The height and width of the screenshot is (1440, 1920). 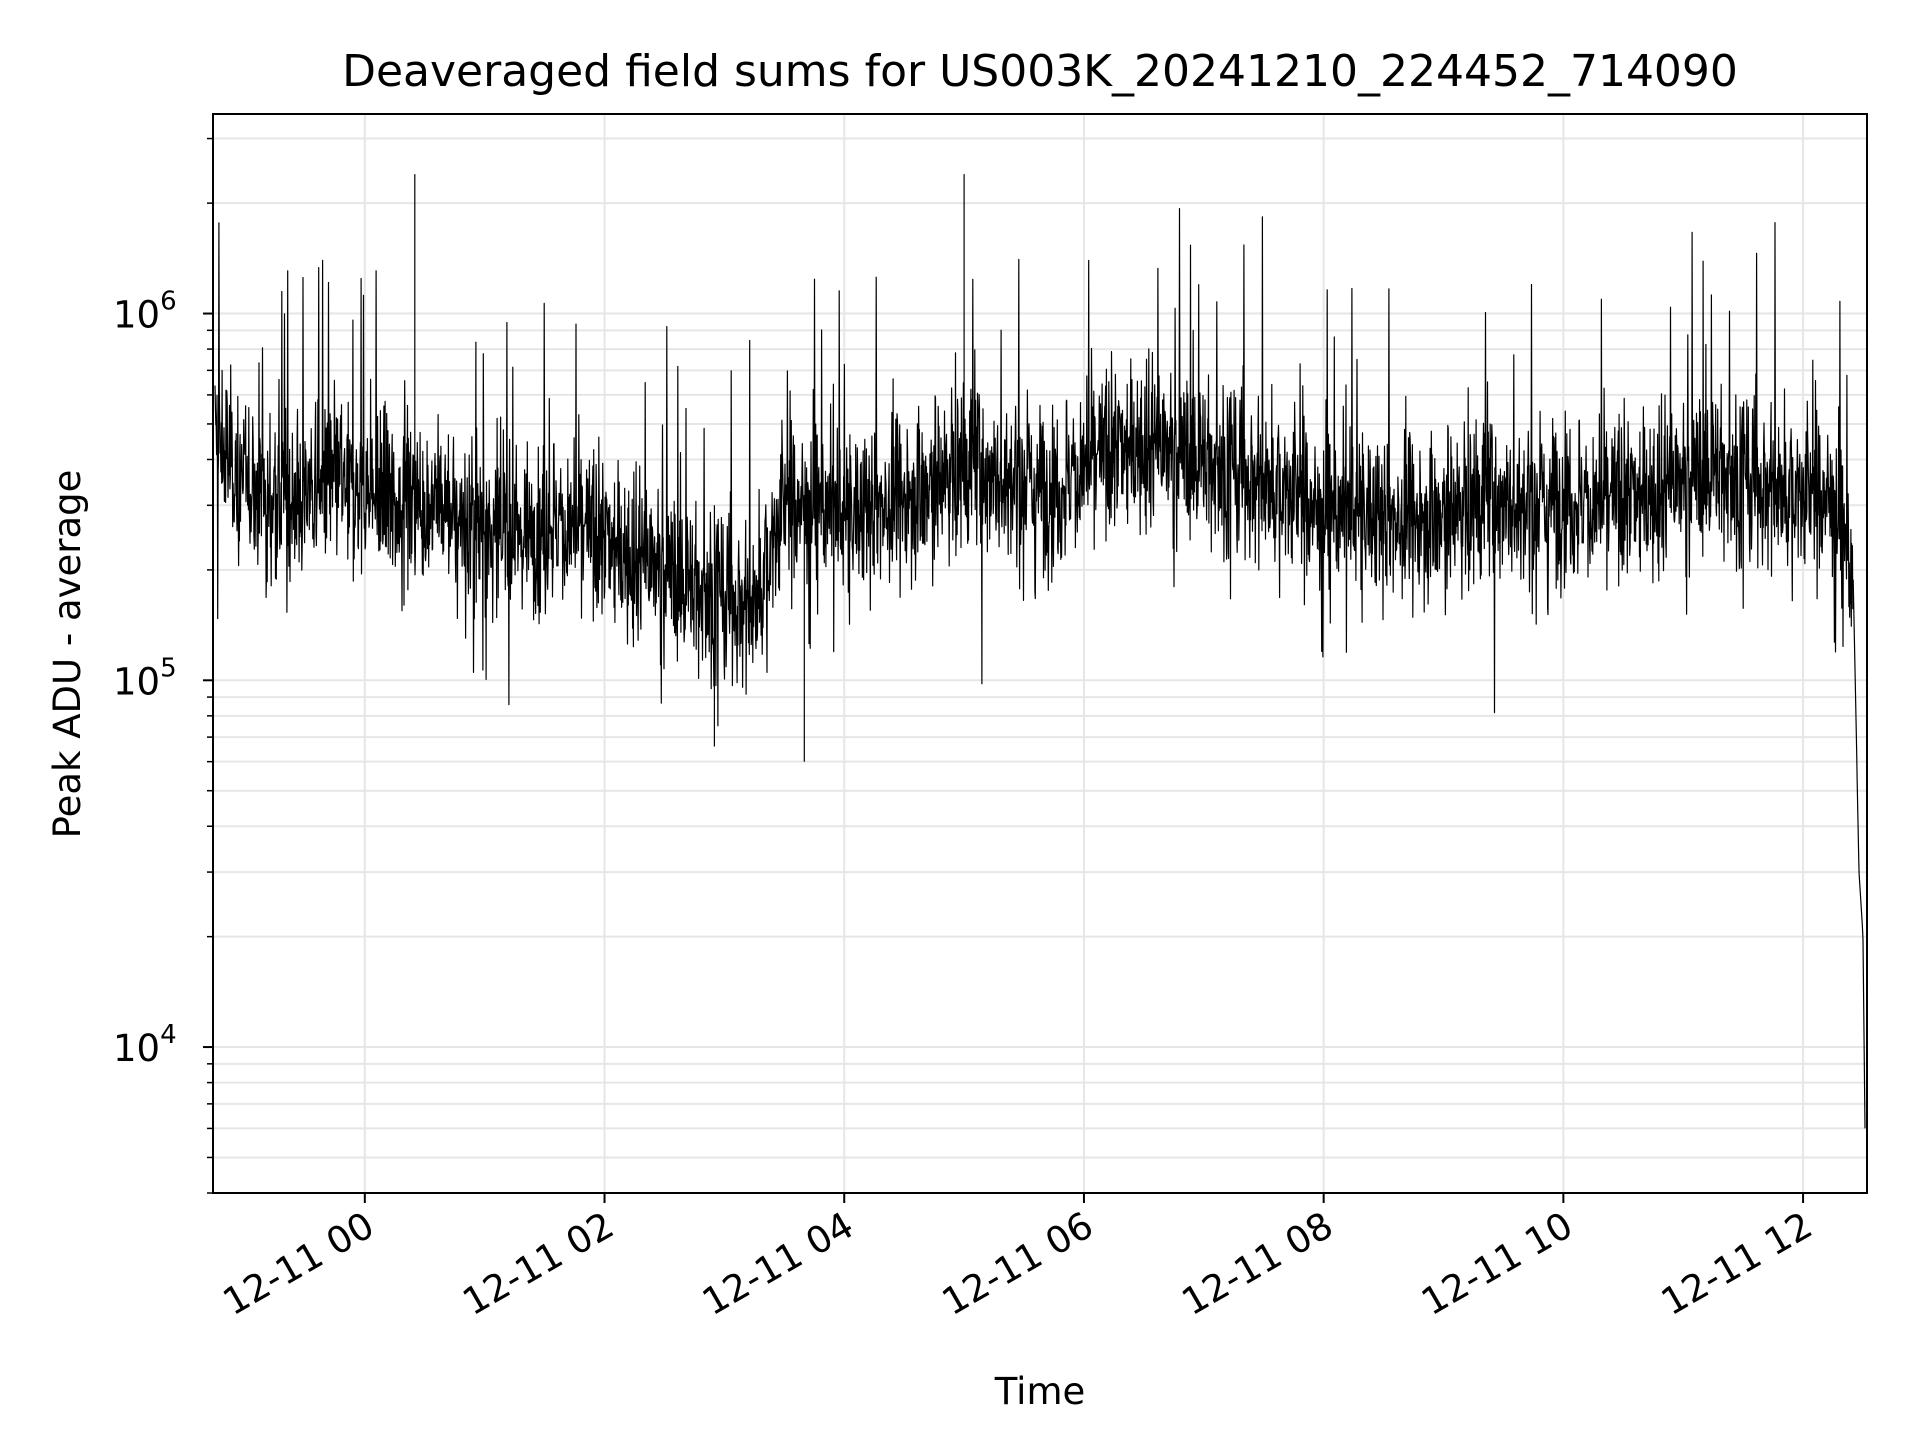 What do you see at coordinates (168, 1035) in the screenshot?
I see `y-tick-label-exponent: 4` at bounding box center [168, 1035].